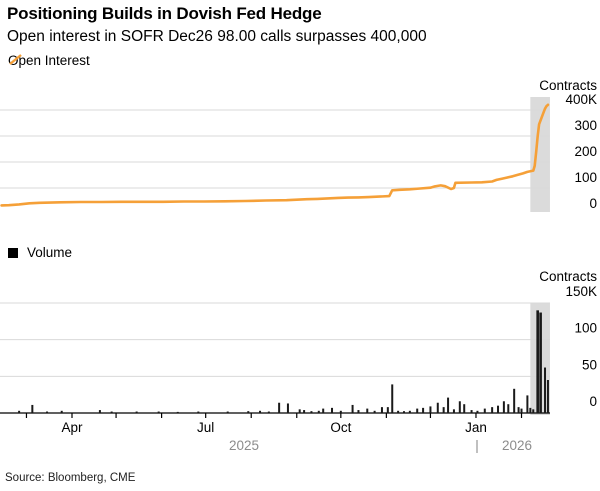 The image size is (600, 491). I want to click on legend-open-interest-label: Open Interest, so click(49, 60).